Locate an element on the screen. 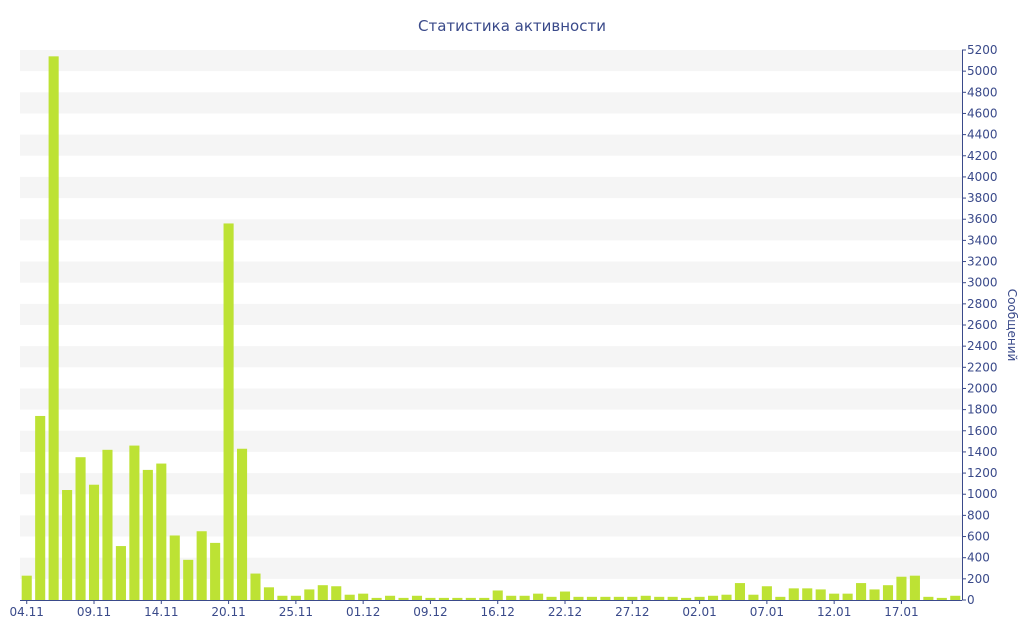 Image resolution: width=1024 pixels, height=640 pixels. x-tick-label: 09.12 is located at coordinates (430, 612).